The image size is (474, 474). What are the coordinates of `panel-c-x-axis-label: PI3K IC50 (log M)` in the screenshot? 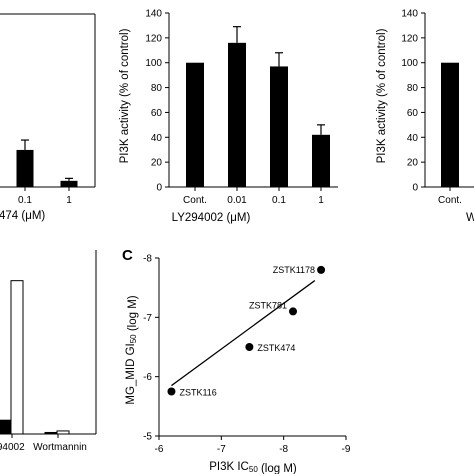 It's located at (253, 467).